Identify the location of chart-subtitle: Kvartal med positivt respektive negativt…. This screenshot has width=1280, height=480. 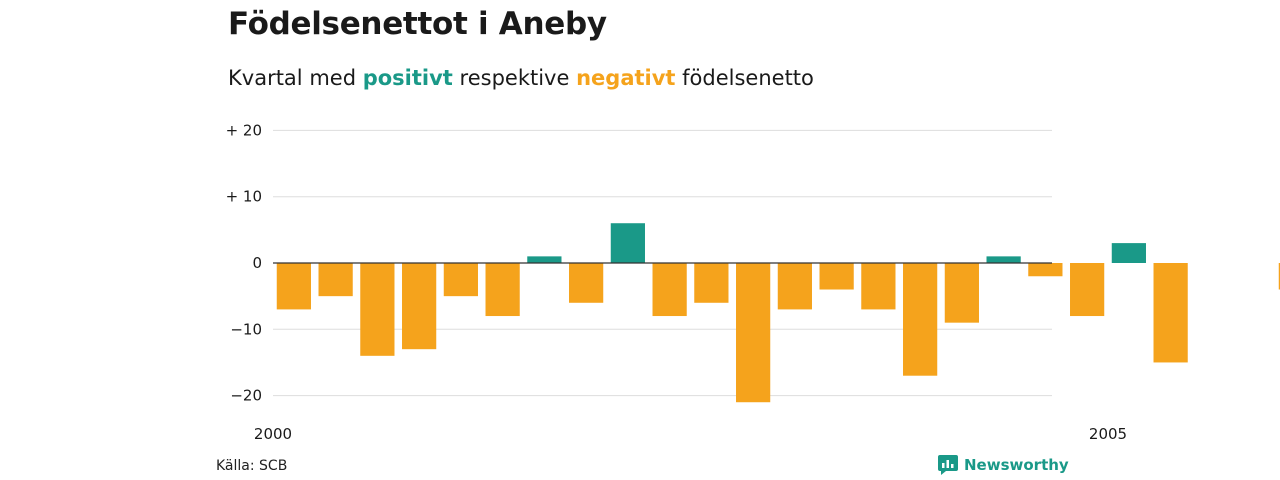
(521, 78).